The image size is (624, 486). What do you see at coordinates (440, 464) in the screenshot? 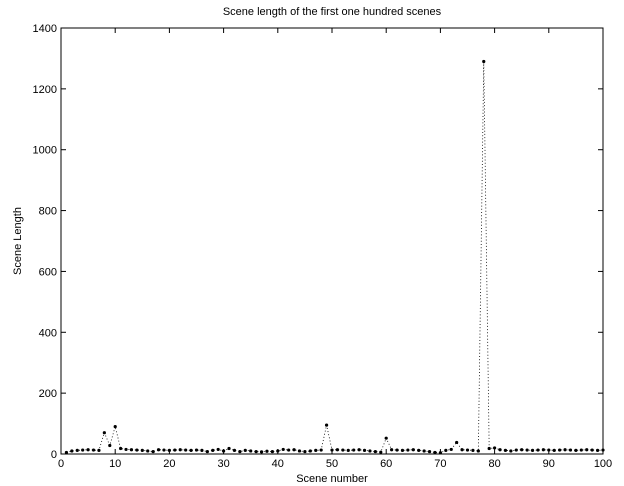
I see `x-tick-label: 70` at bounding box center [440, 464].